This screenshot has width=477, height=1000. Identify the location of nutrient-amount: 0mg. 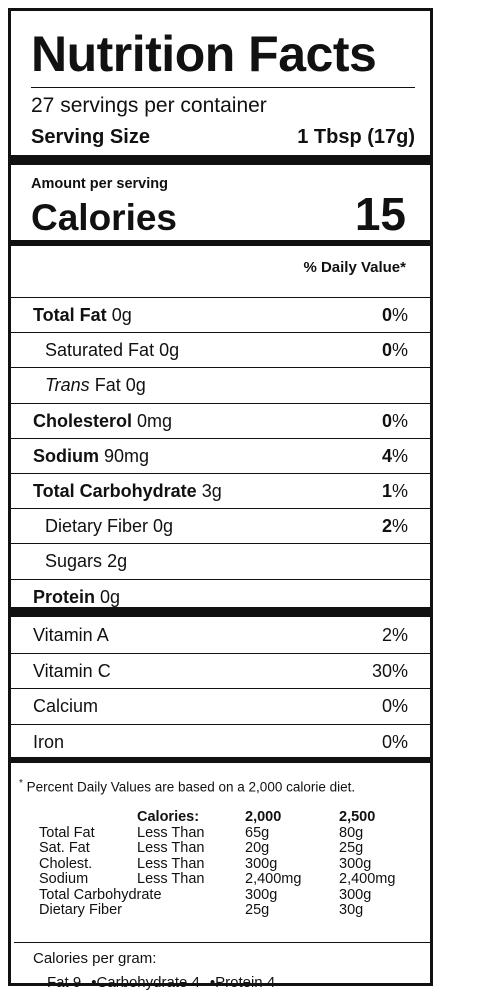
(155, 420).